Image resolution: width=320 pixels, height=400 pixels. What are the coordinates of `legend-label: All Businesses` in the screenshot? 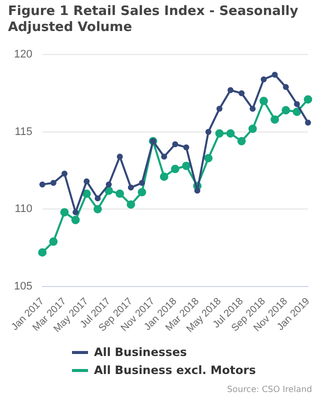 It's located at (140, 352).